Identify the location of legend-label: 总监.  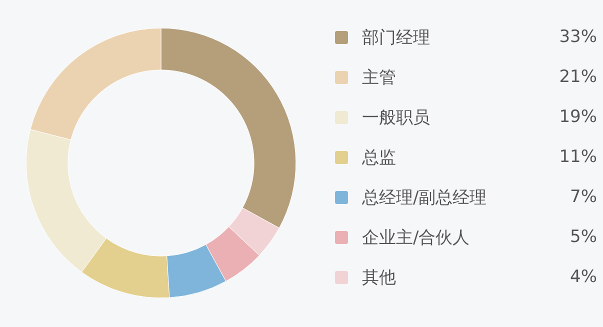
(379, 157).